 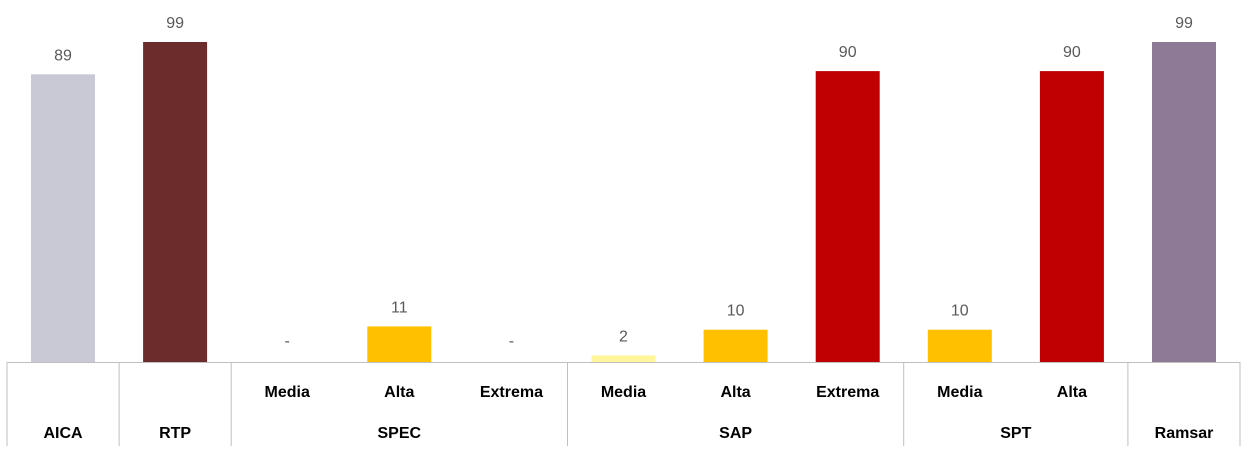 I want to click on value-label-spec-media: -, so click(x=287, y=341).